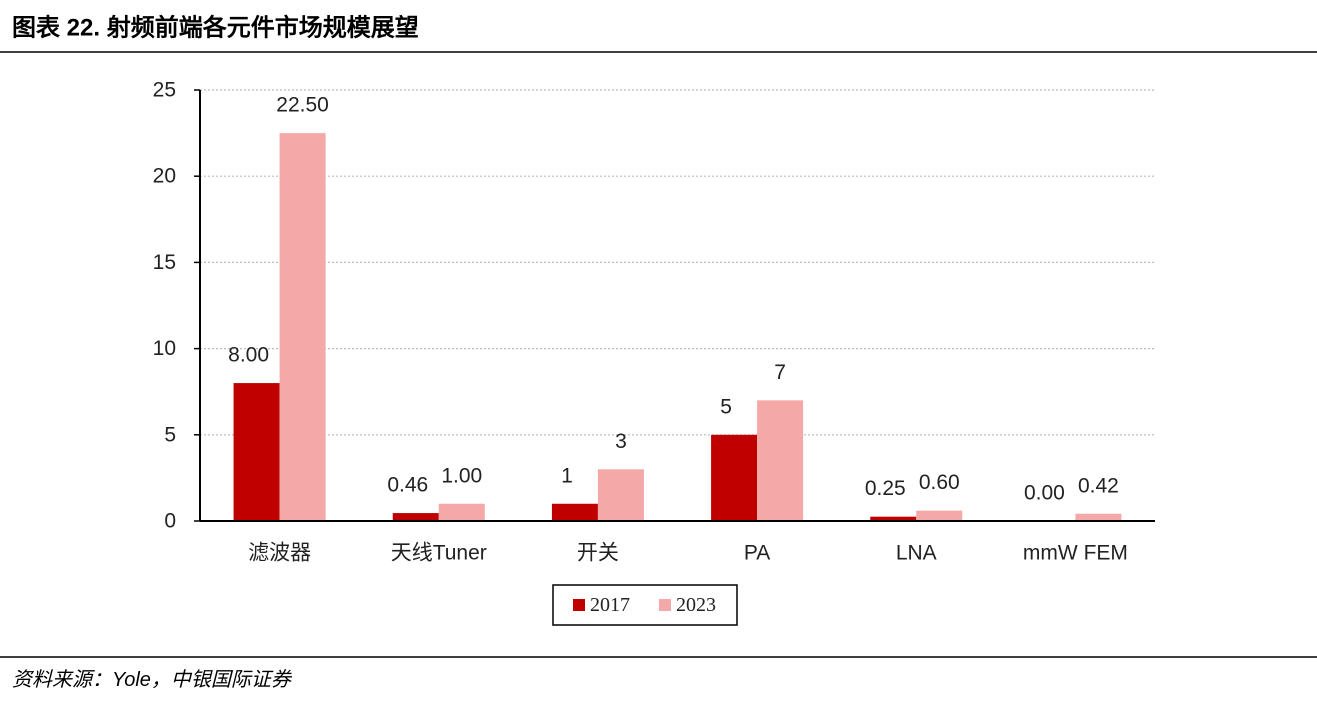 The image size is (1317, 703). What do you see at coordinates (248, 355) in the screenshot?
I see `value-label: 8.00` at bounding box center [248, 355].